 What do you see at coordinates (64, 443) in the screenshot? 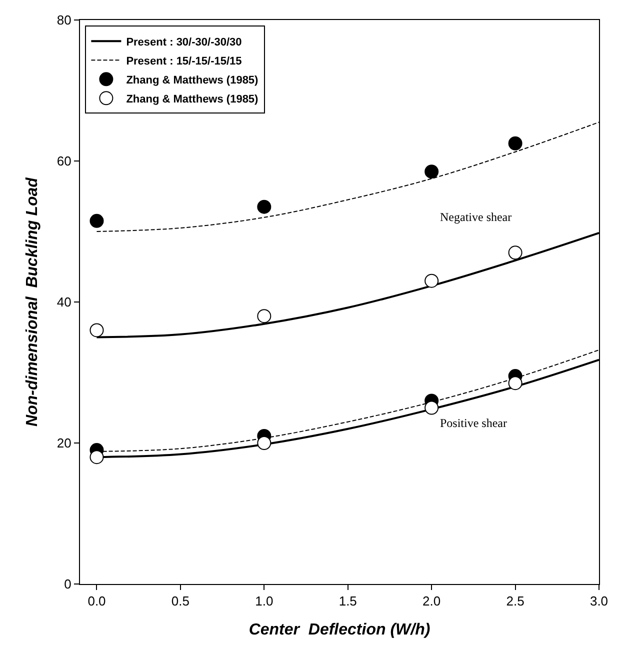
I see `y-tick-label: 20` at bounding box center [64, 443].